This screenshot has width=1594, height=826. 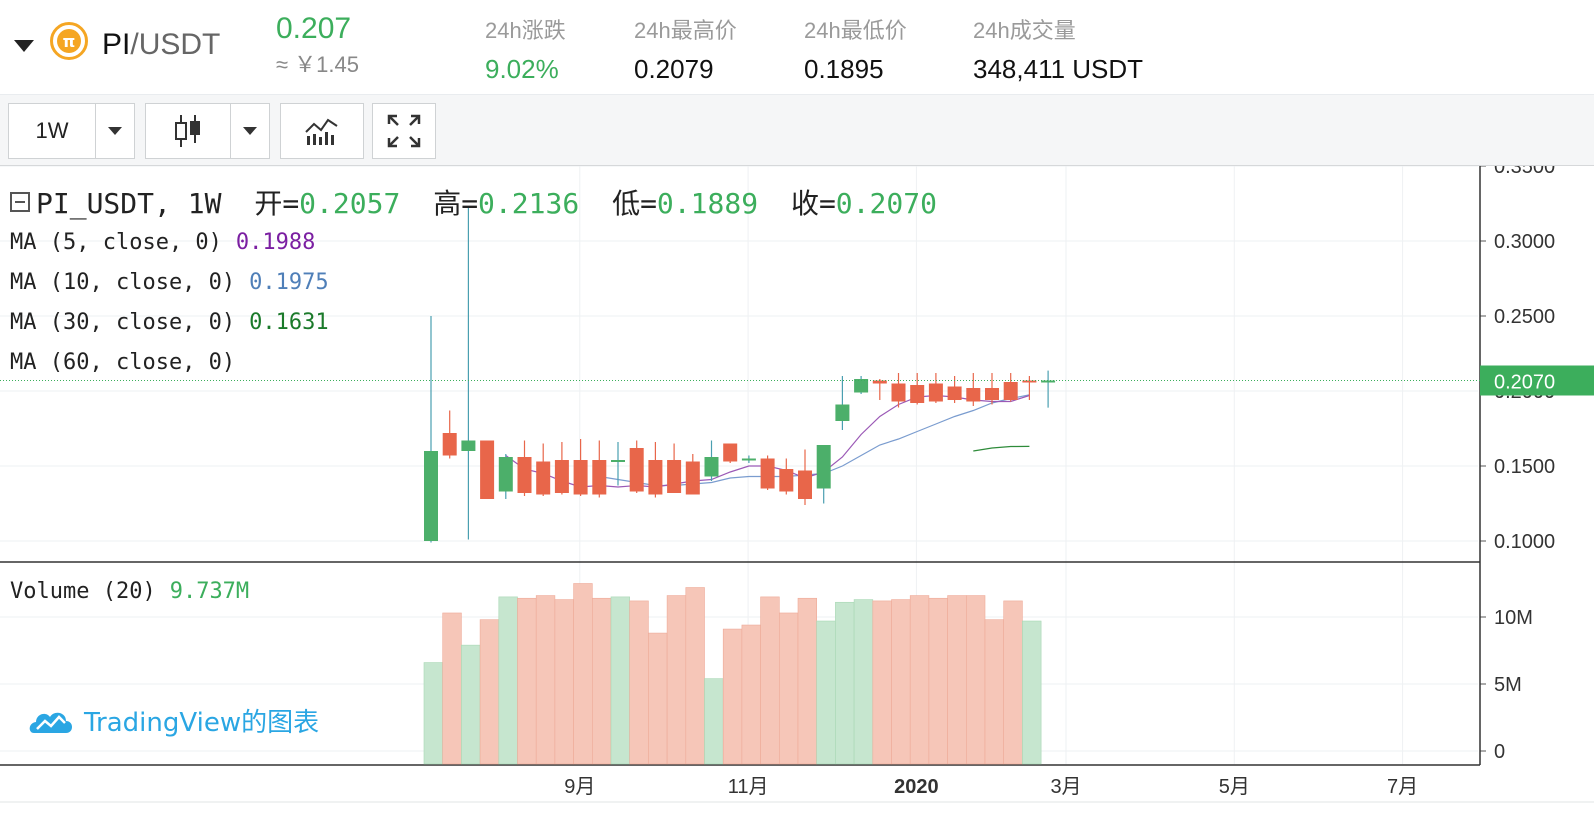 I want to click on ma60-legend: MA (60, close, 0), so click(x=129, y=363).